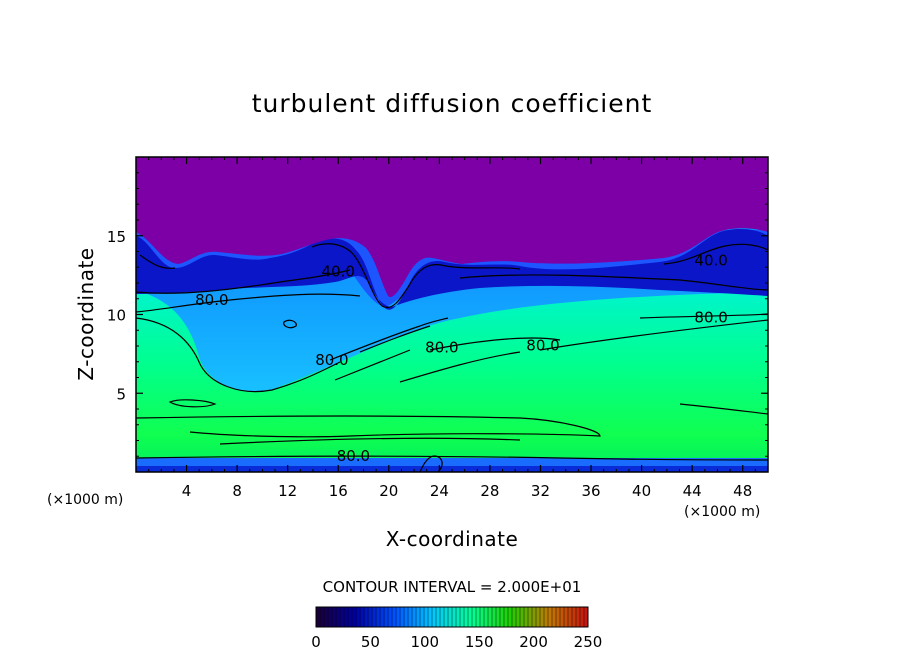 The width and height of the screenshot is (904, 654). What do you see at coordinates (641, 491) in the screenshot?
I see `x-tick-label: 40` at bounding box center [641, 491].